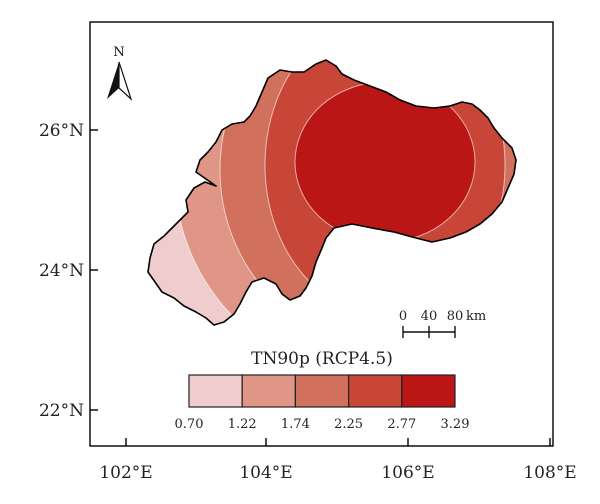  Describe the element at coordinates (61, 411) in the screenshot. I see `y-label-22: 22°N` at that location.